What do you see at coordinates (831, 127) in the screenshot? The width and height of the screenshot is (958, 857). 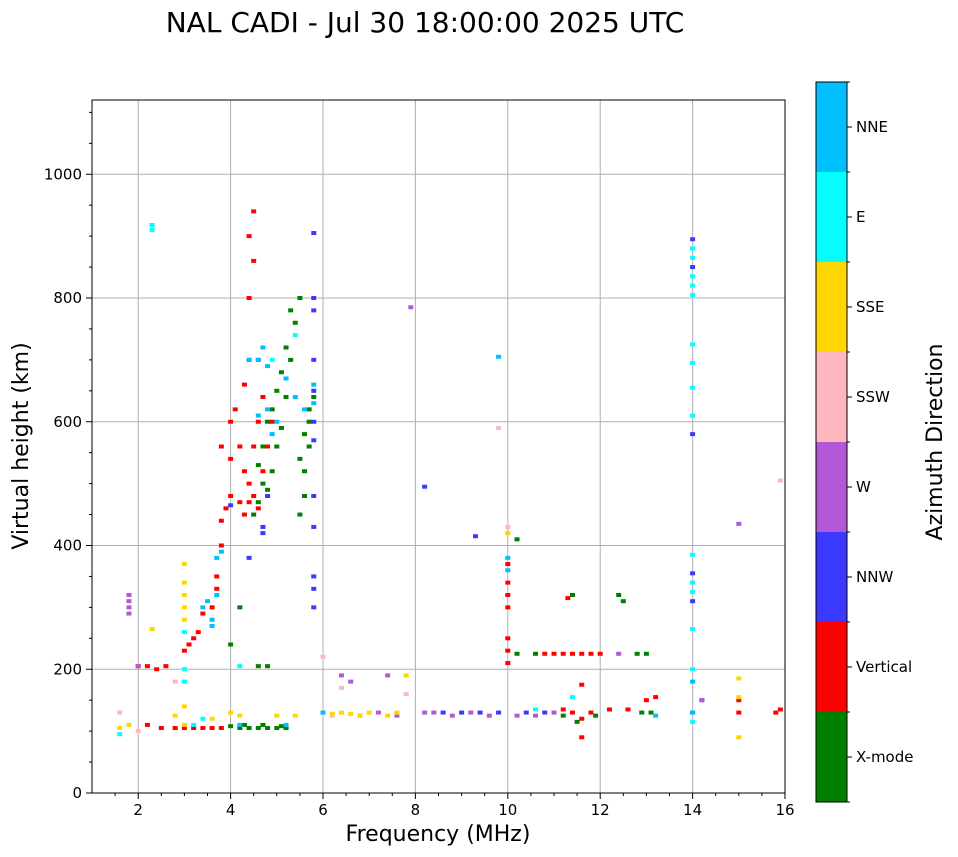 I see `colorbar-segment-nne` at bounding box center [831, 127].